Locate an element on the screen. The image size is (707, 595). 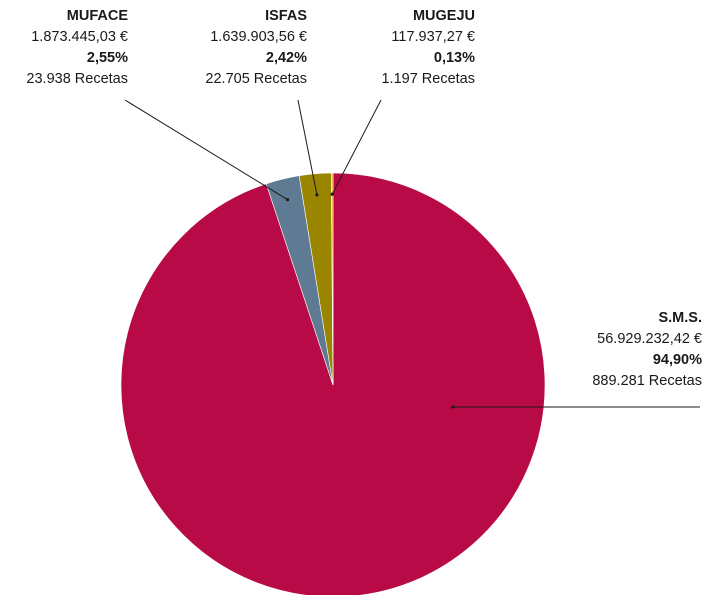
leader-dot-isfas is located at coordinates (317, 195).